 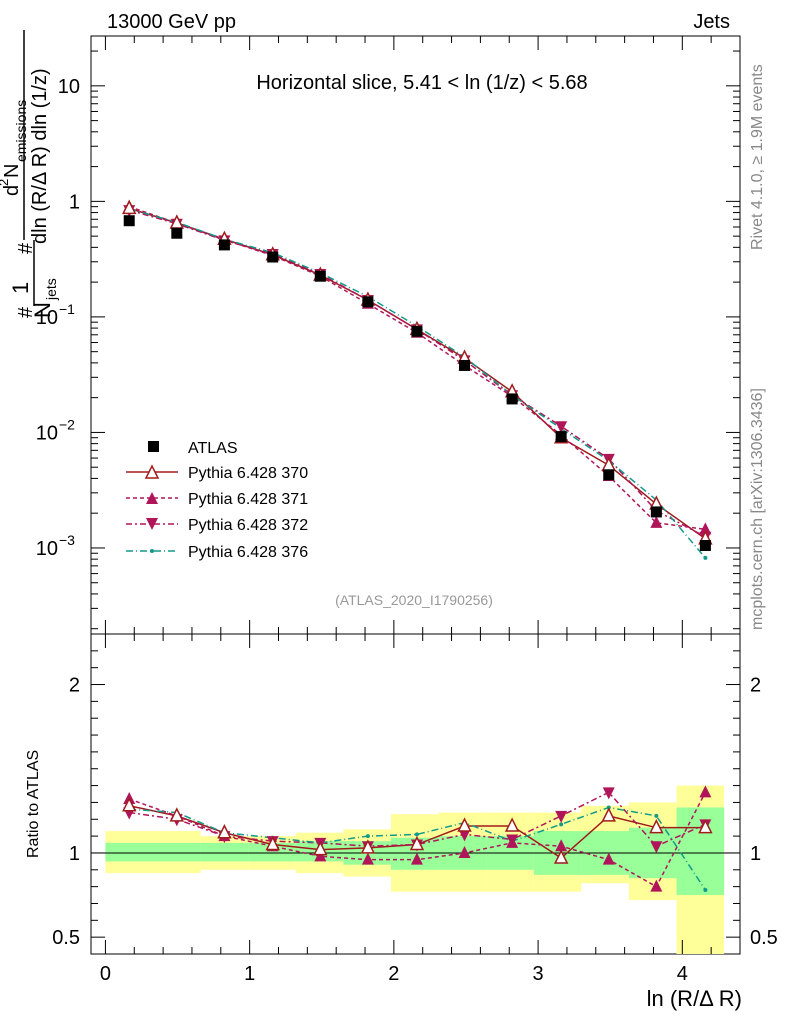 I want to click on y-tick-exponent: −3, so click(x=67, y=540).